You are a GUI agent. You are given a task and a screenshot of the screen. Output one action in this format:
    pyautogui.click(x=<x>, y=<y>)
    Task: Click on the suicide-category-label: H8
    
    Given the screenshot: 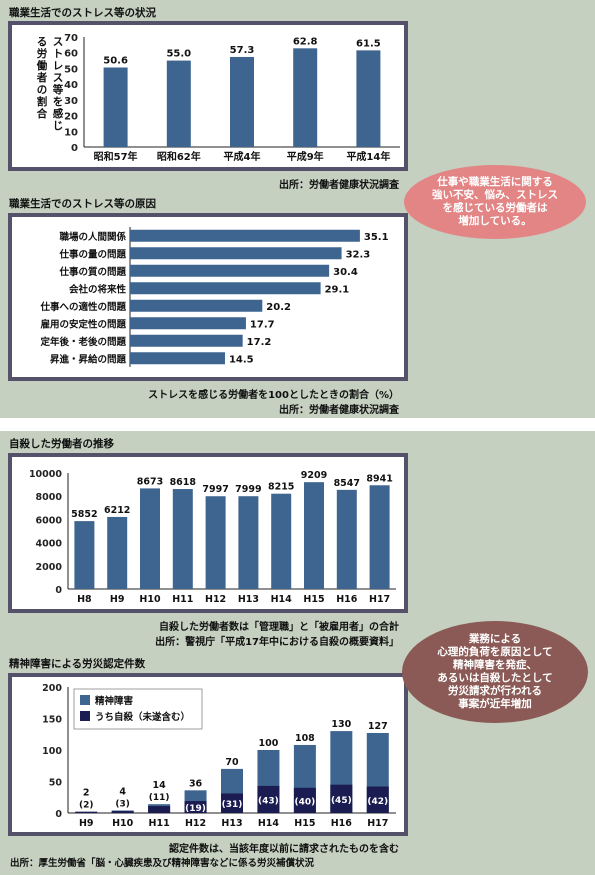 What is the action you would take?
    pyautogui.click(x=84, y=599)
    